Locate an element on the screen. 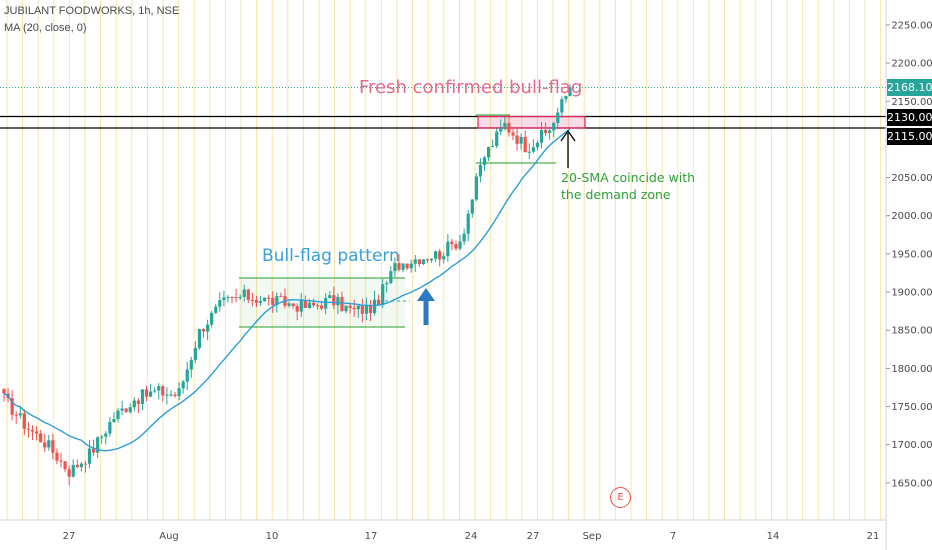 The width and height of the screenshot is (932, 550). y-tick-label: 2250.00 is located at coordinates (911, 25).